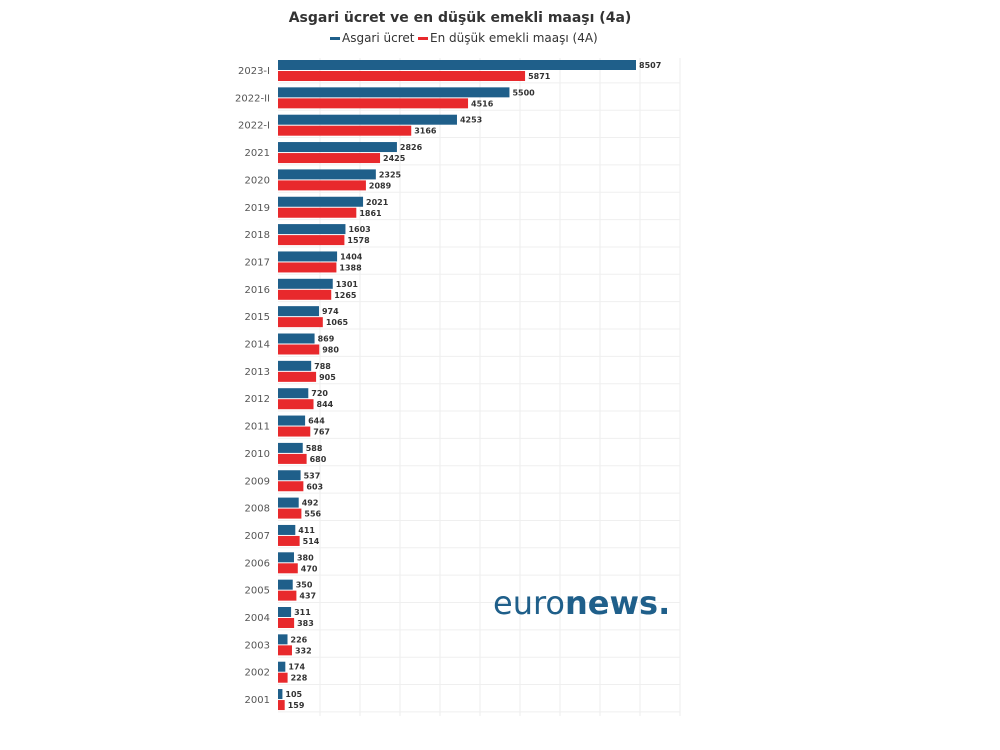 This screenshot has height=750, width=1000. I want to click on data-label: 311, so click(302, 612).